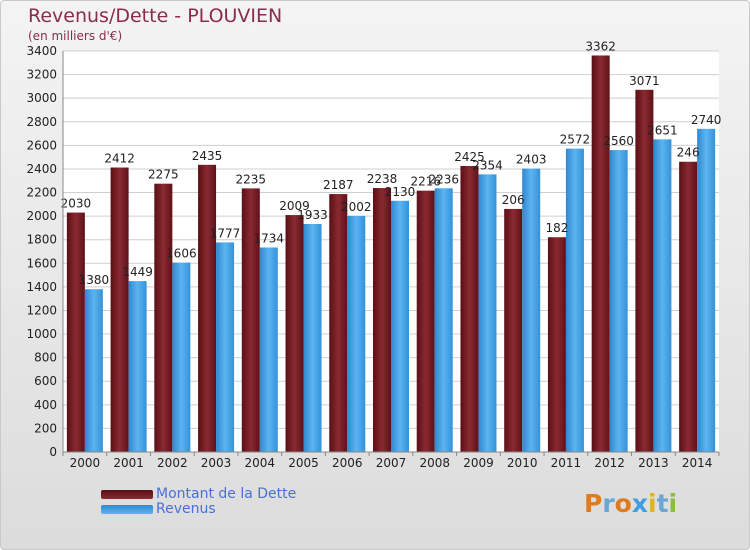 This screenshot has height=550, width=750. Describe the element at coordinates (513, 200) in the screenshot. I see `data-label-dette: 206` at that location.